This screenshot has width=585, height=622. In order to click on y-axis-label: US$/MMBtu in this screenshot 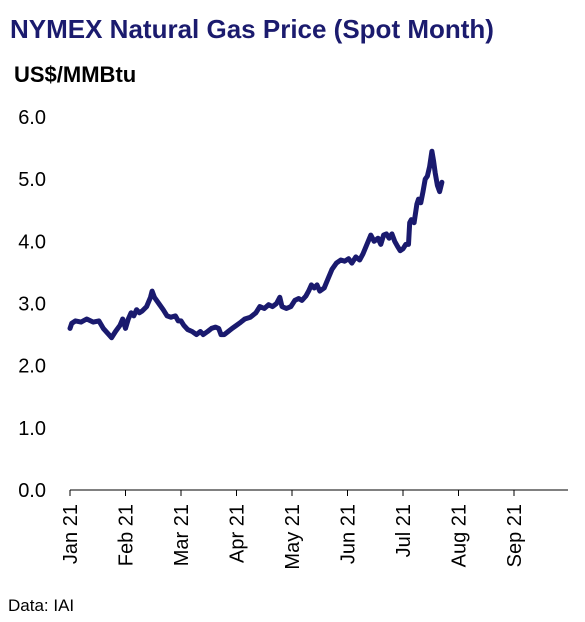, I will do `click(75, 74)`.